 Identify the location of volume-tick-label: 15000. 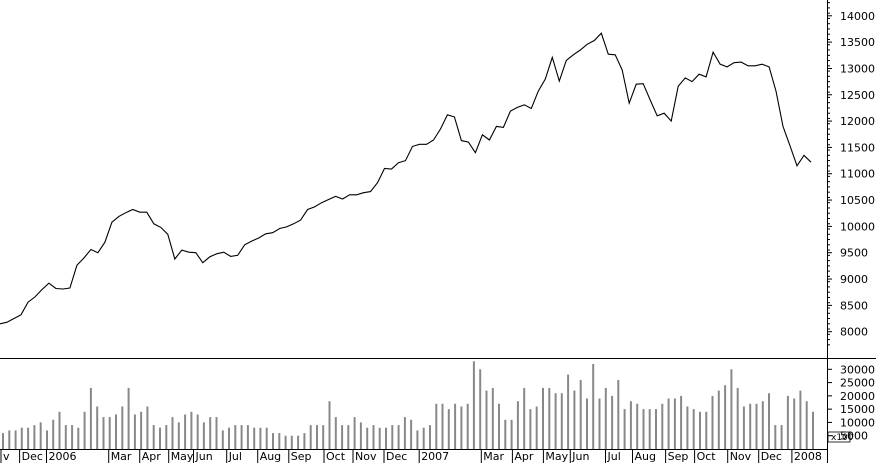
(857, 409).